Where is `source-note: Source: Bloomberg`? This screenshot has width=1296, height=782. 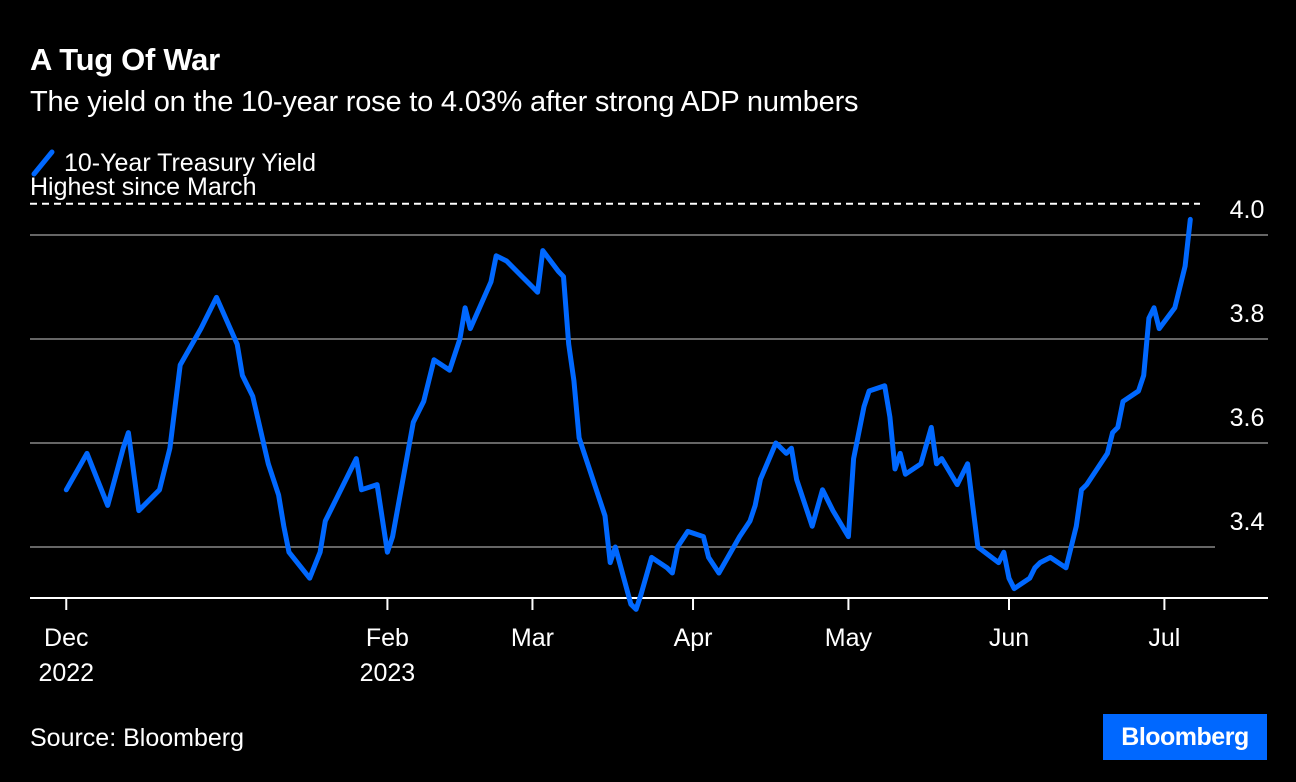
source-note: Source: Bloomberg is located at coordinates (137, 738).